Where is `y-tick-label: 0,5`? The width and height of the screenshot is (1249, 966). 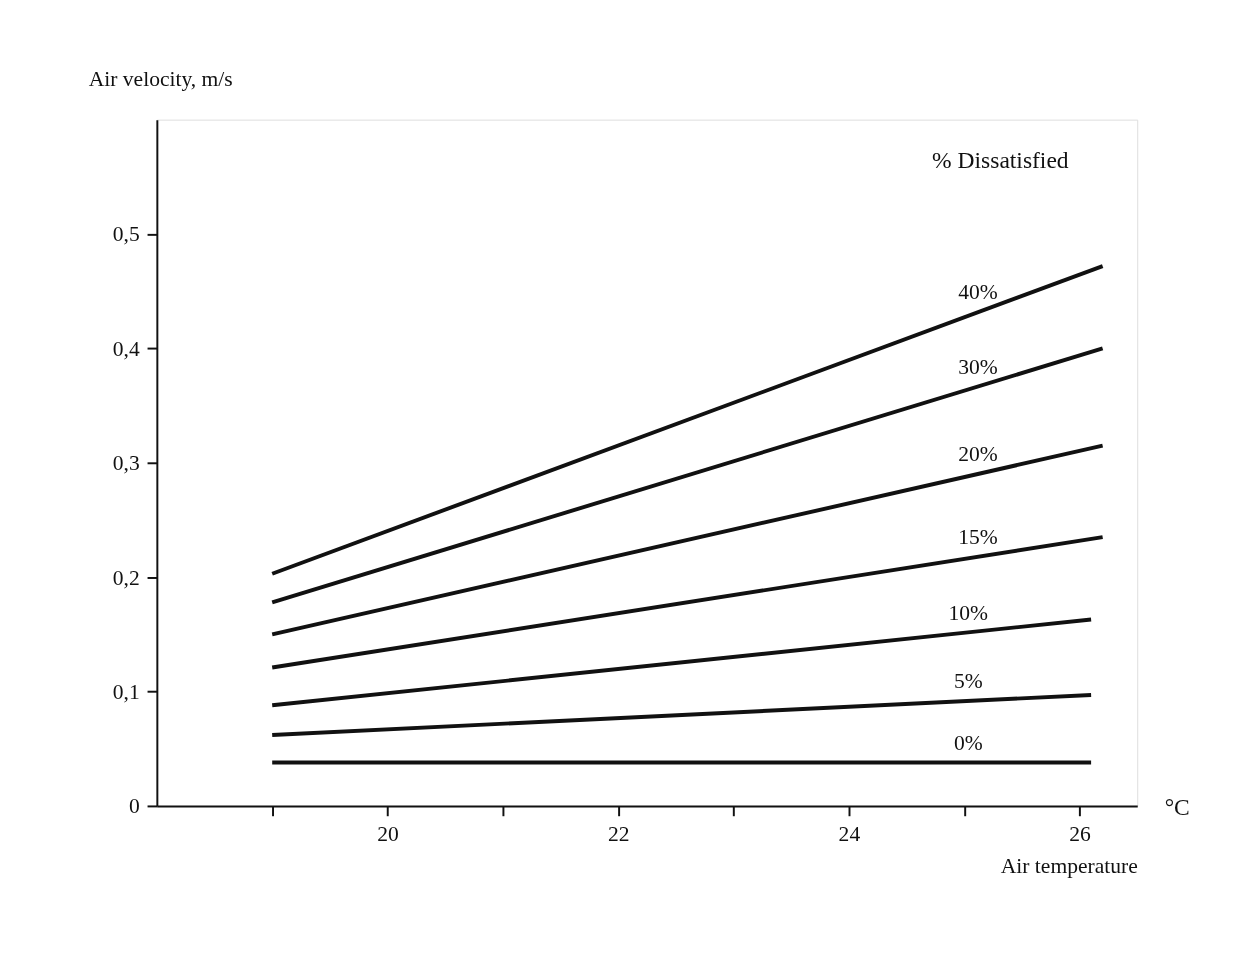
y-tick-label: 0,5 is located at coordinates (126, 234).